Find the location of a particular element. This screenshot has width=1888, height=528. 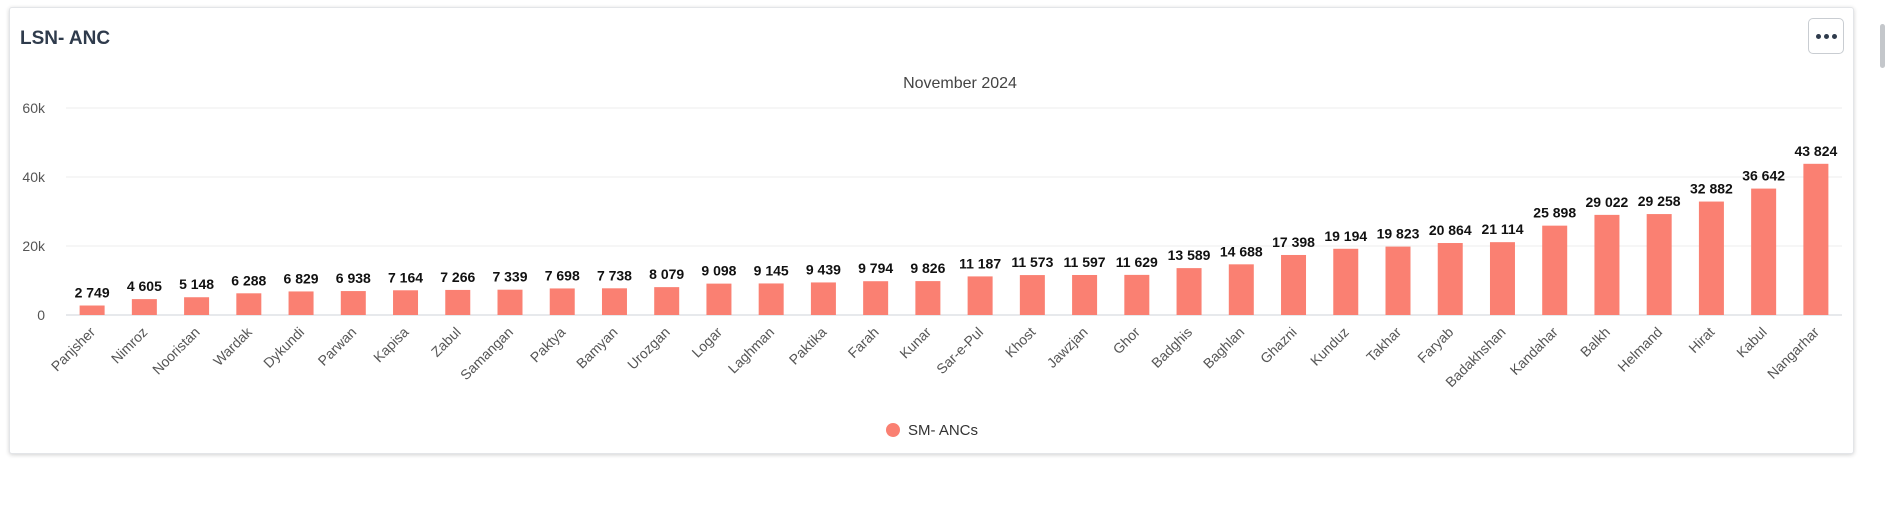

data-label: 19 823 is located at coordinates (1398, 234).